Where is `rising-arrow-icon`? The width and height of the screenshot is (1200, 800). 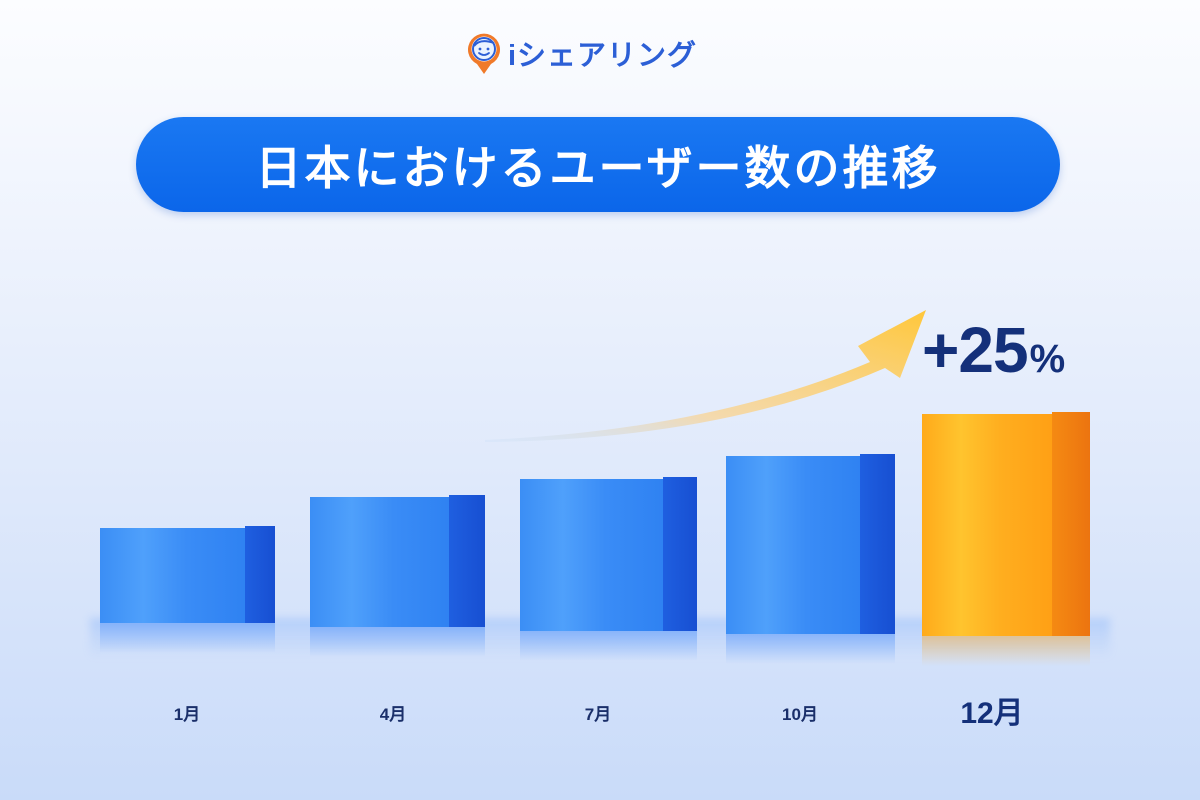
rising-arrow-icon is located at coordinates (705, 376).